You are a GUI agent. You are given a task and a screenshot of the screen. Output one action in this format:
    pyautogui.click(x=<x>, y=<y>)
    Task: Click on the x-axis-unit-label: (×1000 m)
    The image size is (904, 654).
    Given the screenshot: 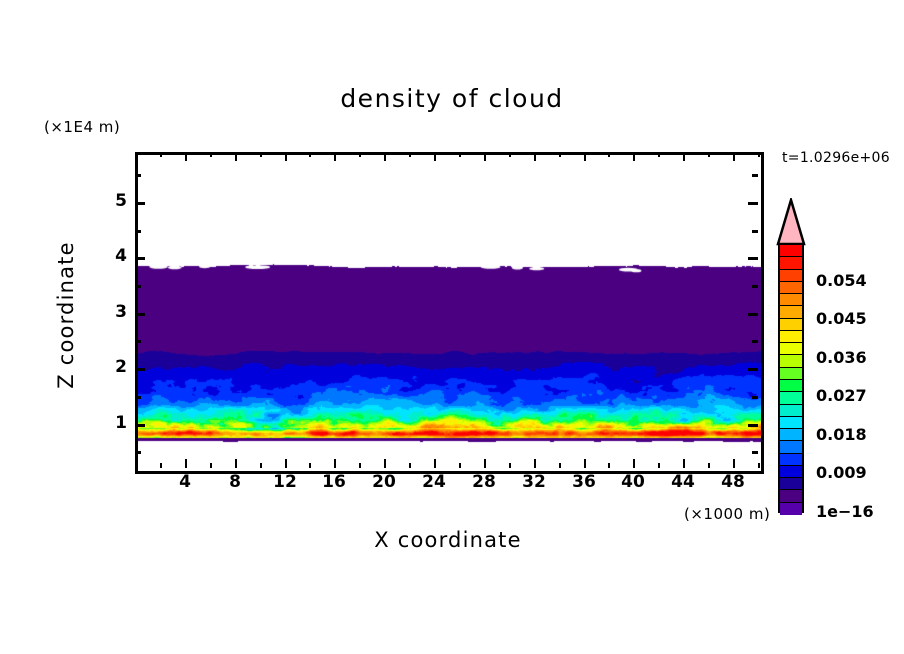 What is the action you would take?
    pyautogui.click(x=727, y=514)
    